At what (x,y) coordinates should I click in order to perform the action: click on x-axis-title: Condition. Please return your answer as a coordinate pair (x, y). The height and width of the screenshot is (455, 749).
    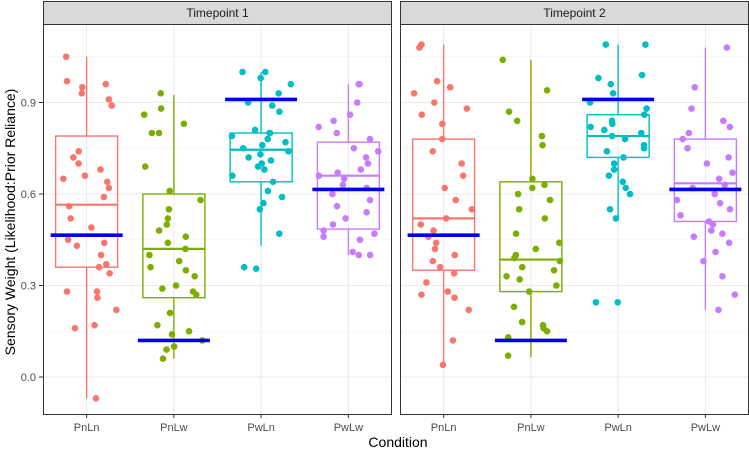
    Looking at the image, I should click on (397, 442).